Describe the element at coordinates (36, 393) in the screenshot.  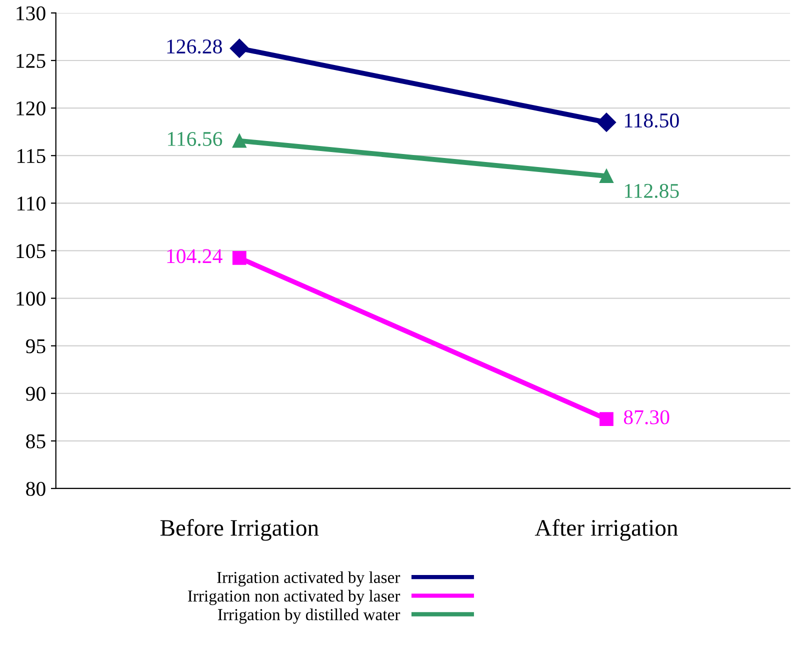
I see `y-tick-label: 90` at that location.